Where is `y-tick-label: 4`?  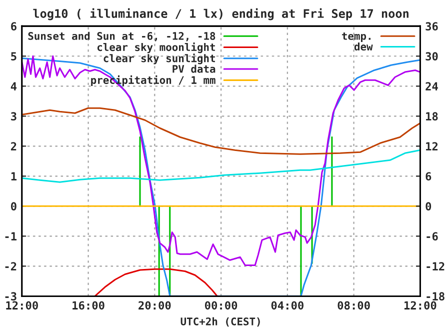
y-tick-label: 4 is located at coordinates (13, 86).